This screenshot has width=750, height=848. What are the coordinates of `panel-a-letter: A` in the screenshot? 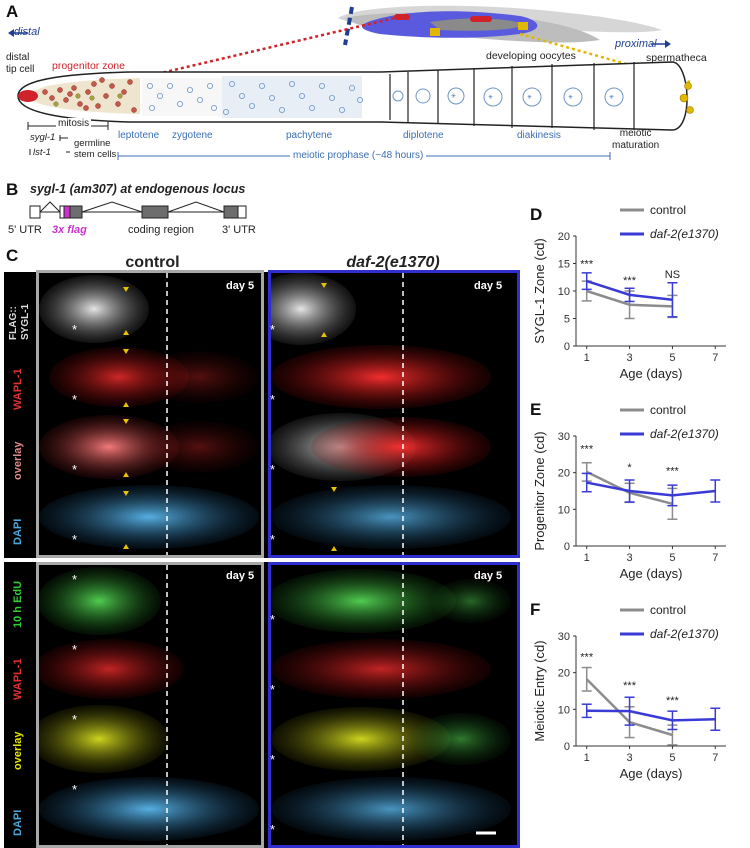 It's located at (12, 11).